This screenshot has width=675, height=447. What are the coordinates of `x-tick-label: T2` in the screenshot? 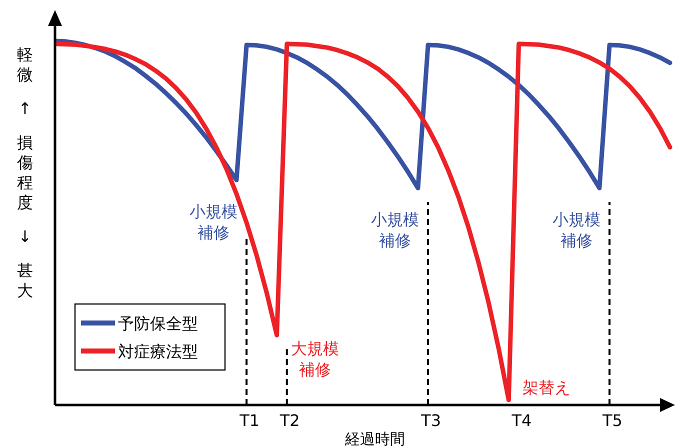 It's located at (289, 420).